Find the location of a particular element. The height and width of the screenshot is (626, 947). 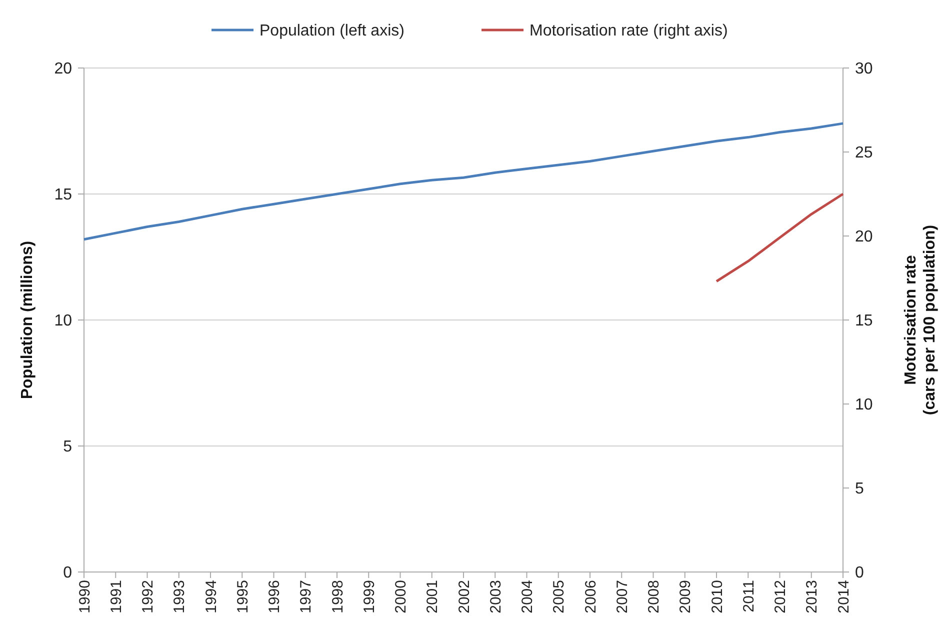

x-tick-label: 1999 is located at coordinates (369, 597).